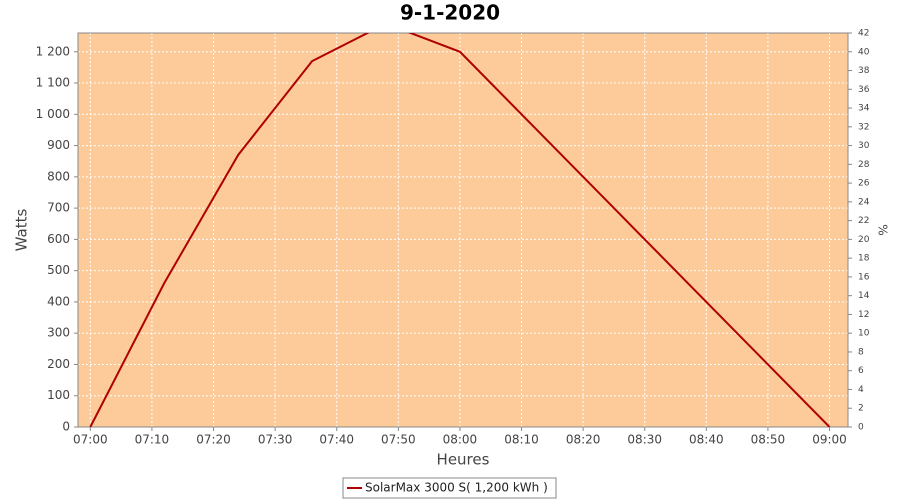 Image resolution: width=900 pixels, height=504 pixels. What do you see at coordinates (864, 184) in the screenshot?
I see `y2-tick-label: 26` at bounding box center [864, 184].